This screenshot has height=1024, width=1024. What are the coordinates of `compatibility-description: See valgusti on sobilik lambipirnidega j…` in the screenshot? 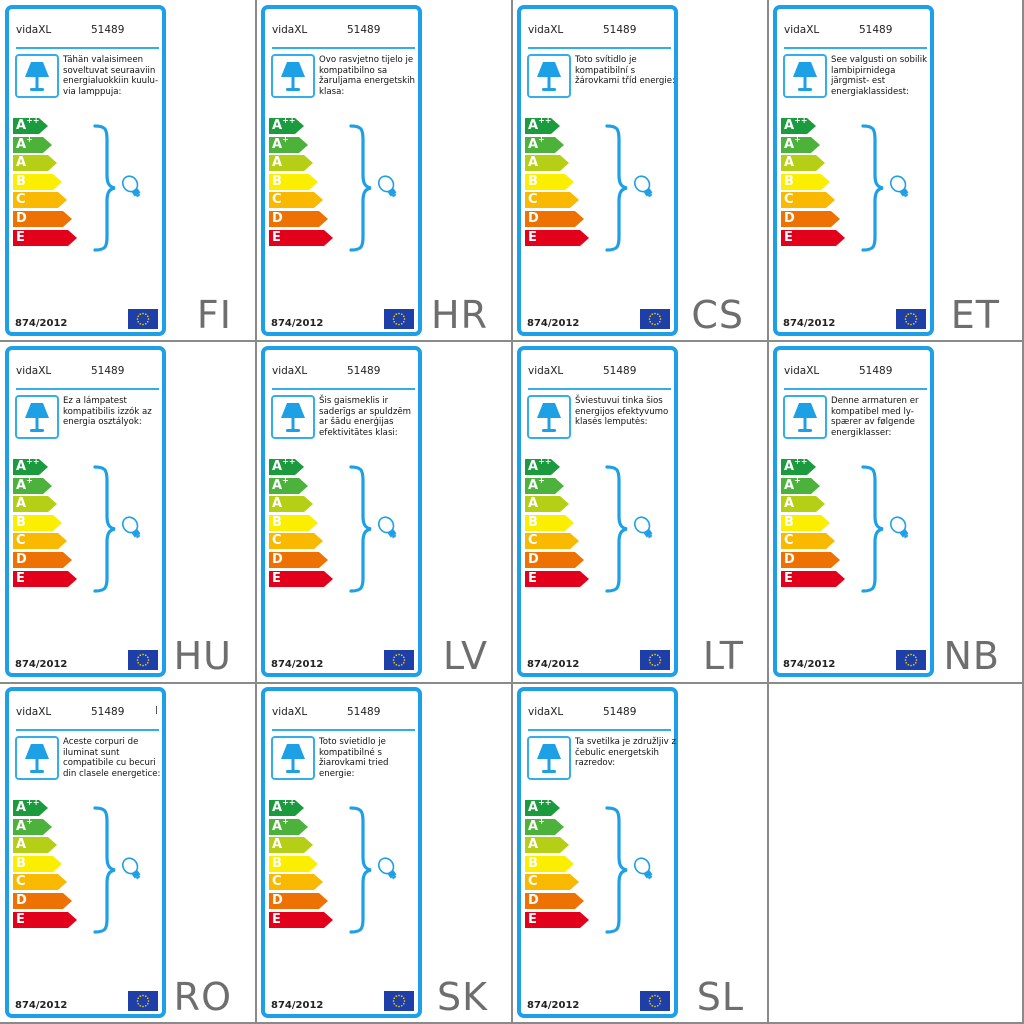 It's located at (879, 76).